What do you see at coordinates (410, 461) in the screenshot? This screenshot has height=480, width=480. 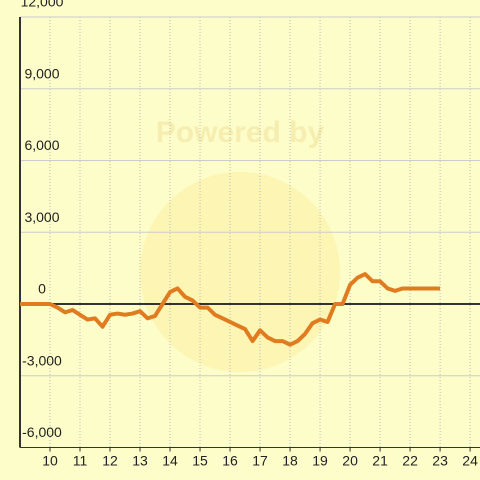 I see `x-tick-label: 22` at bounding box center [410, 461].